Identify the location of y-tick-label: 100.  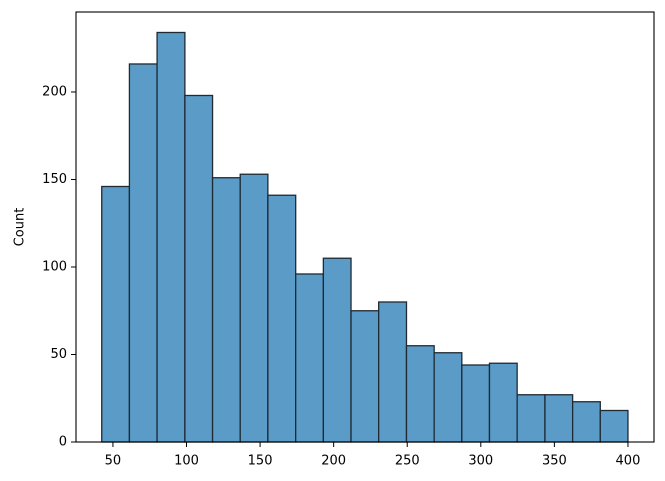
(54, 266).